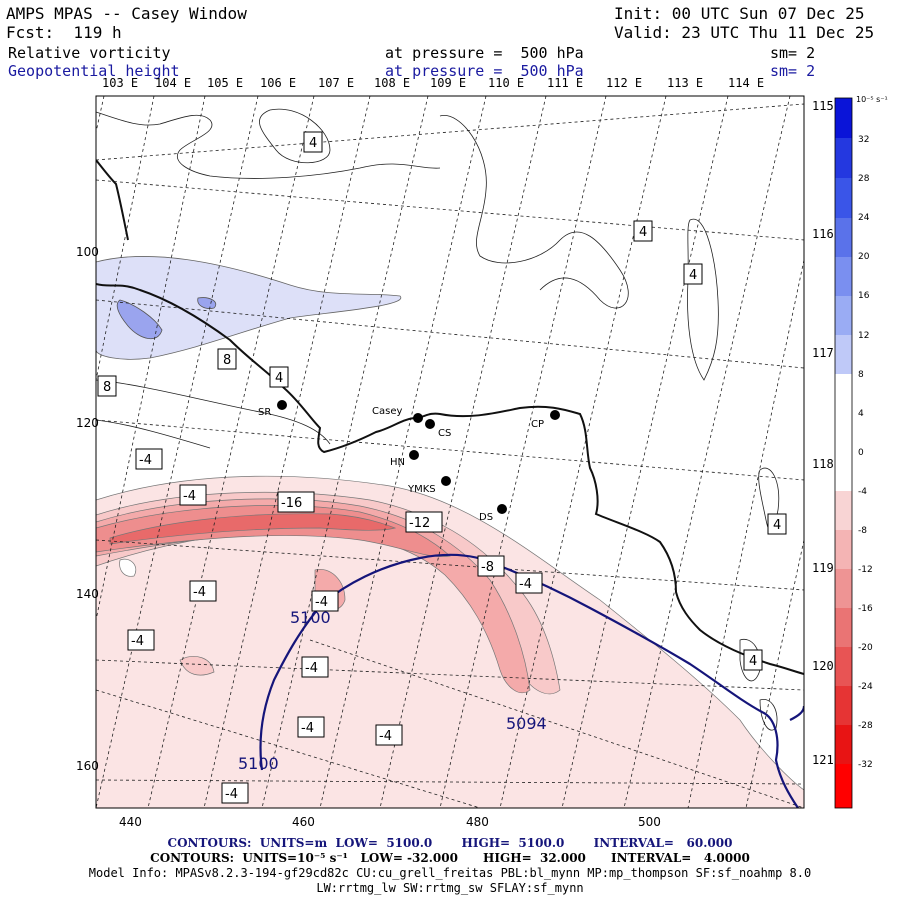  I want to click on x-tick-label: 480, so click(477, 822).